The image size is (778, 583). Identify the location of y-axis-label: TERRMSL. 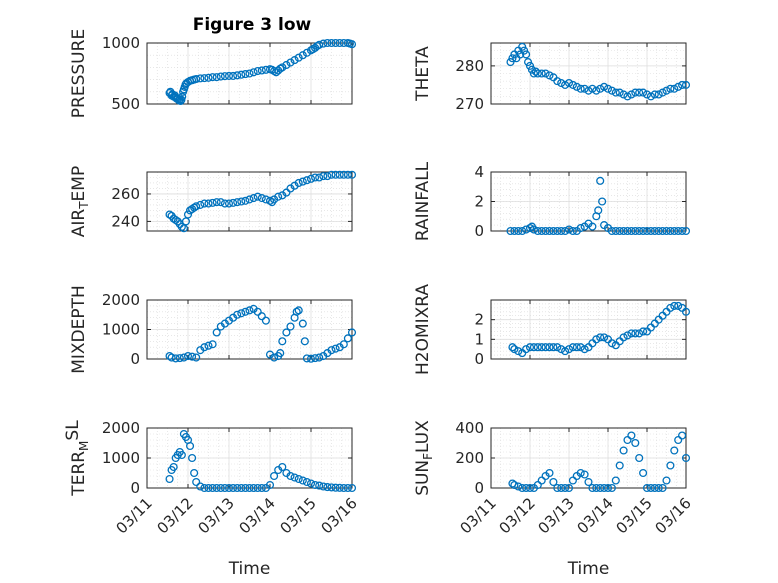
(77, 458).